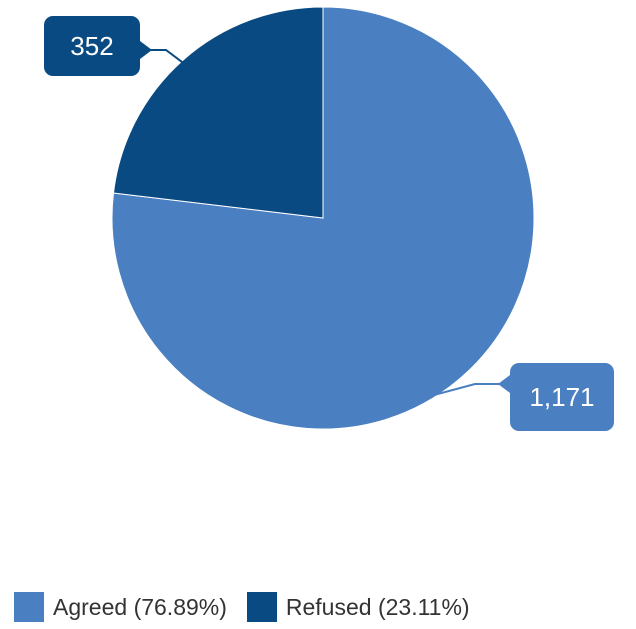 Image resolution: width=636 pixels, height=629 pixels. What do you see at coordinates (328, 606) in the screenshot?
I see `legend-label-refused: Refused` at bounding box center [328, 606].